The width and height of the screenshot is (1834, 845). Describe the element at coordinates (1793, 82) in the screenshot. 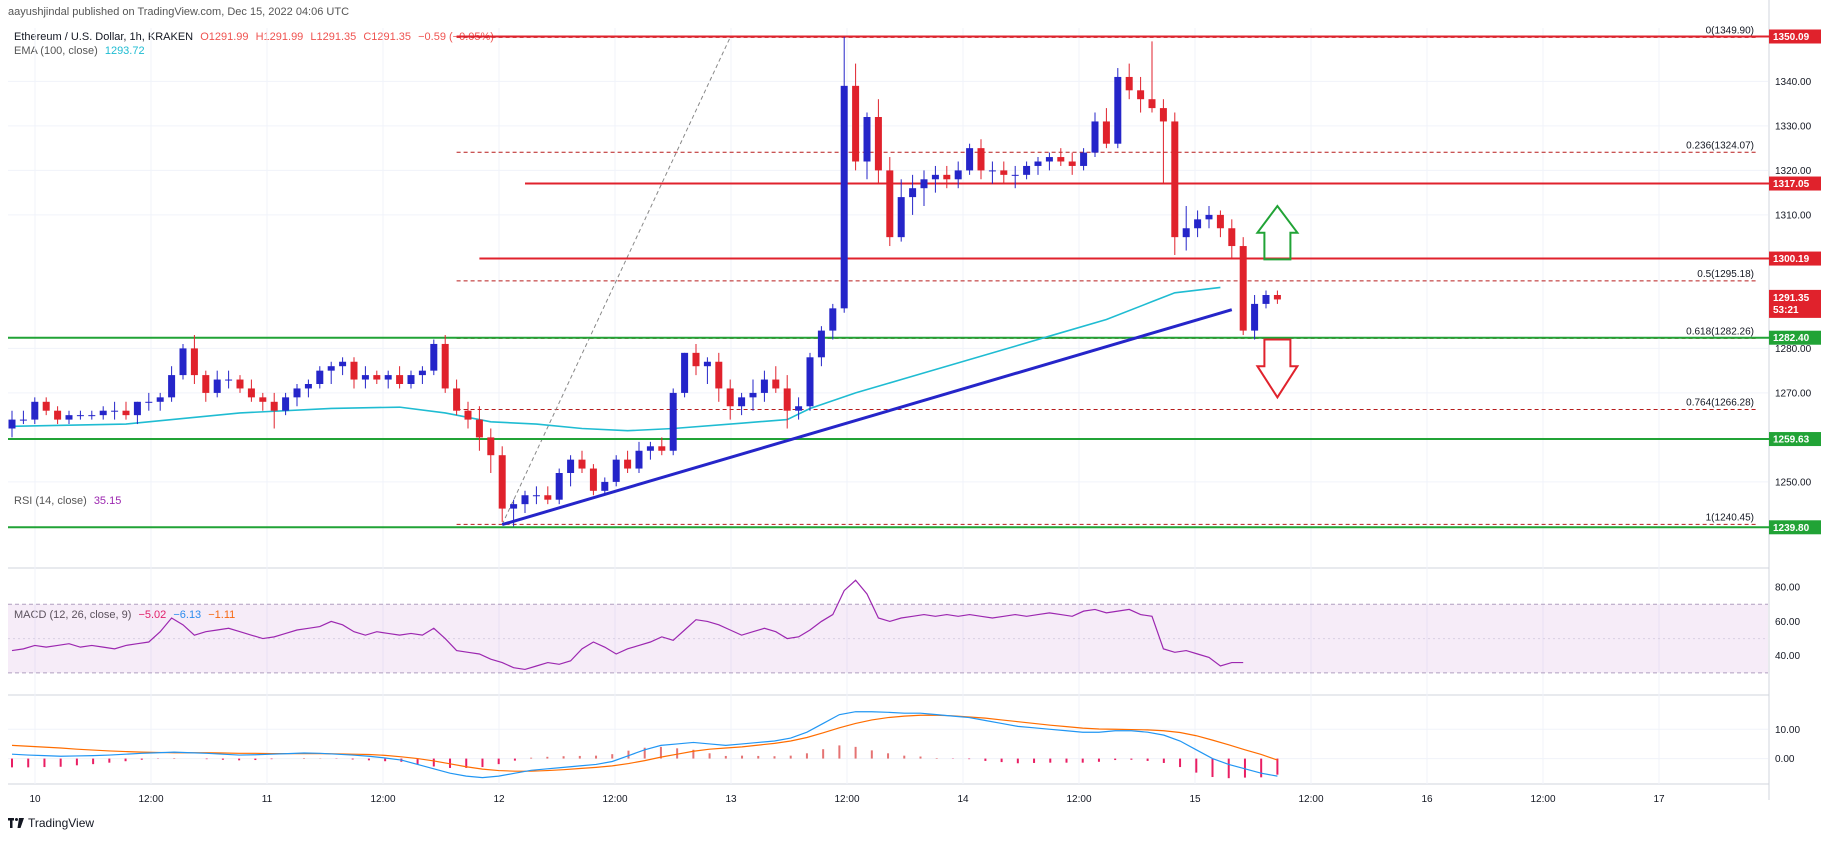

I see `price-tick-label: 1340.00` at that location.